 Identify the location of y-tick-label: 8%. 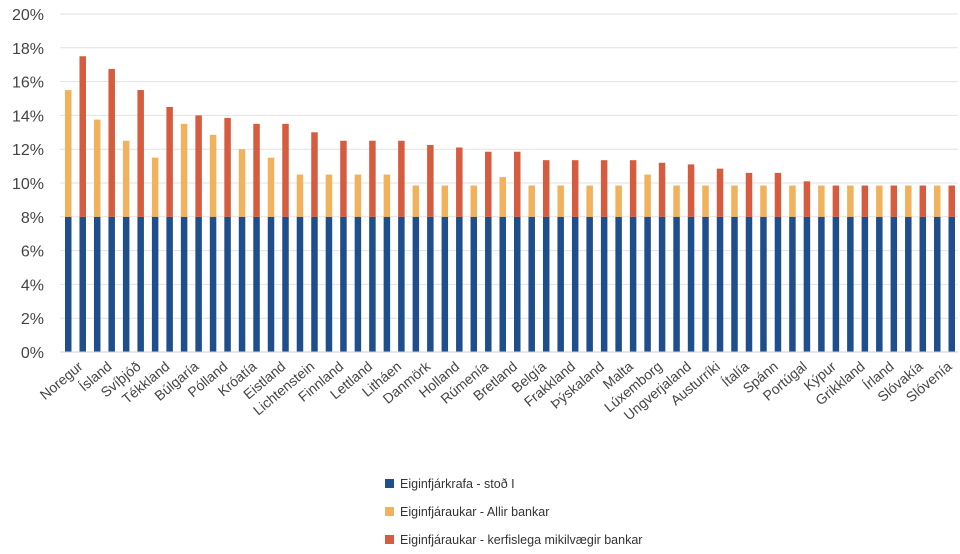
(32, 218).